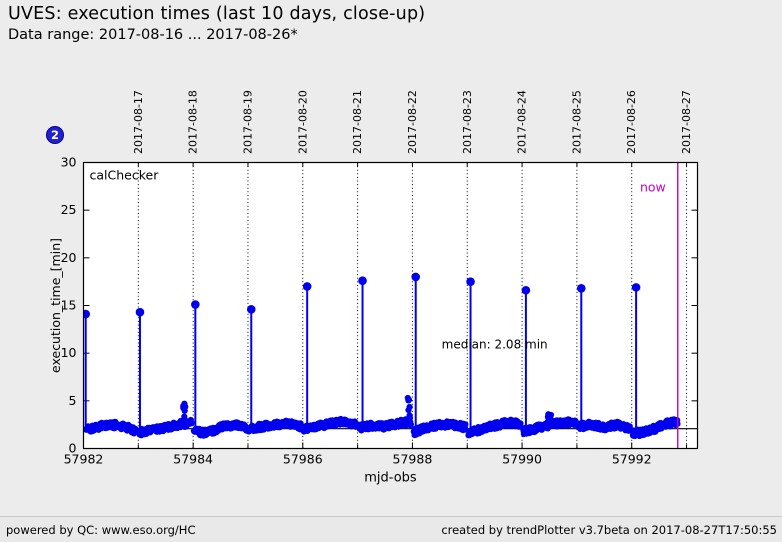 The width and height of the screenshot is (782, 542). Describe the element at coordinates (522, 459) in the screenshot. I see `x-tick-label: 57990` at that location.